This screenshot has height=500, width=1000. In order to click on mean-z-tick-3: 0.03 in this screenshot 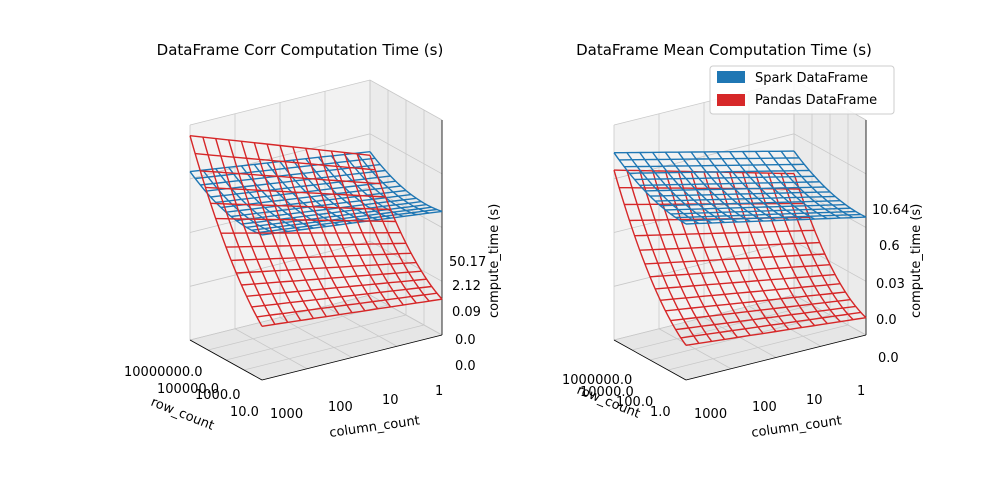, I will do `click(890, 284)`.